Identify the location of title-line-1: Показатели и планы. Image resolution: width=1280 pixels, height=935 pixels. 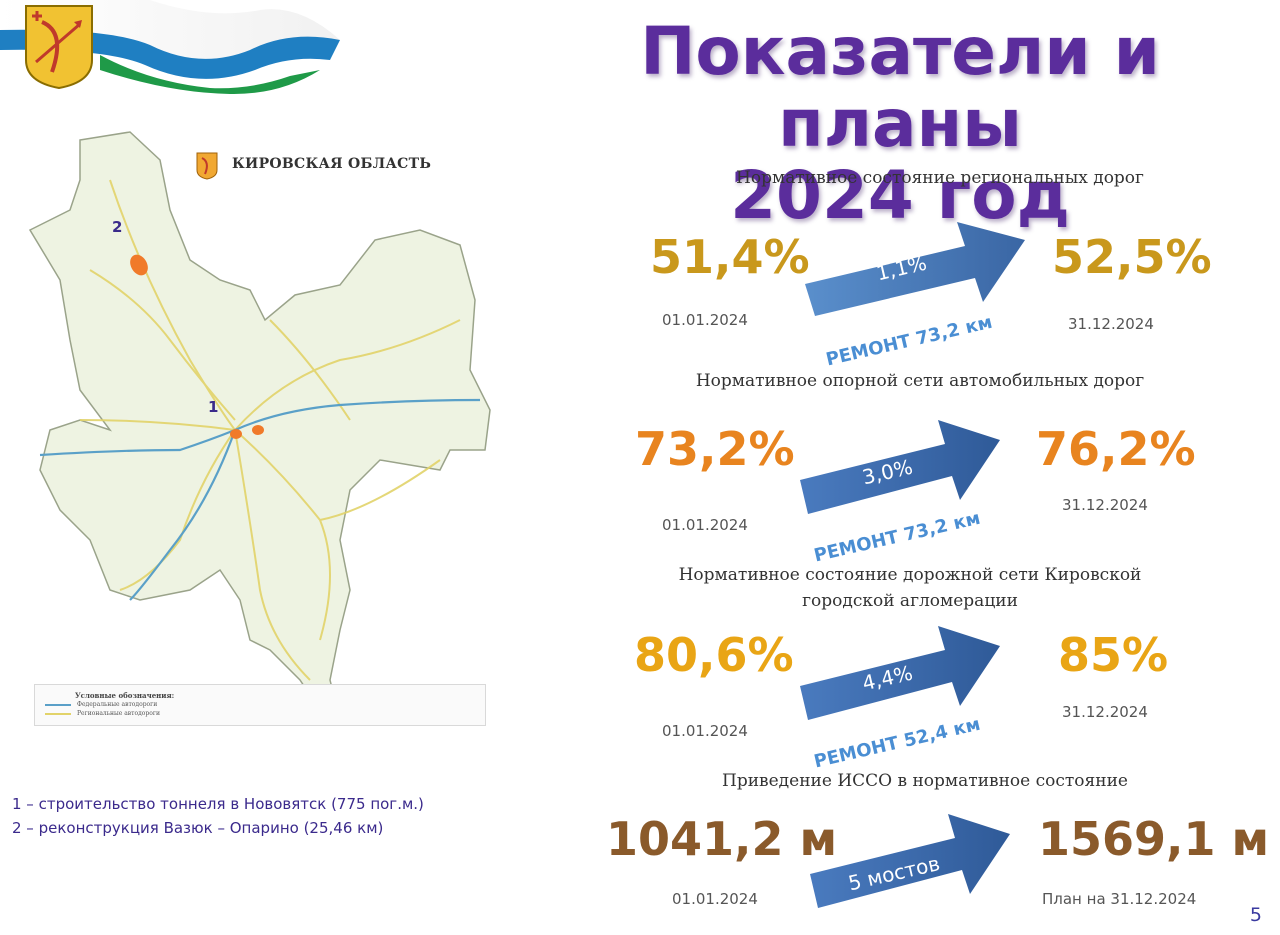
(900, 87).